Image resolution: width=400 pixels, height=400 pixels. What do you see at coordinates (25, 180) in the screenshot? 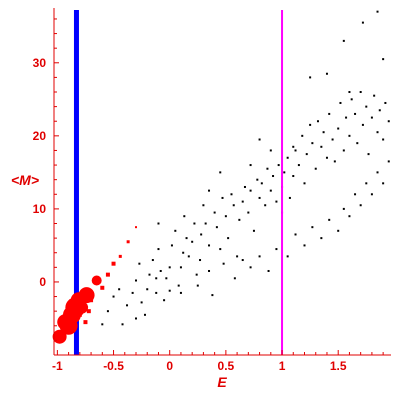
I see `y-axis-label: <M>` at bounding box center [25, 180].